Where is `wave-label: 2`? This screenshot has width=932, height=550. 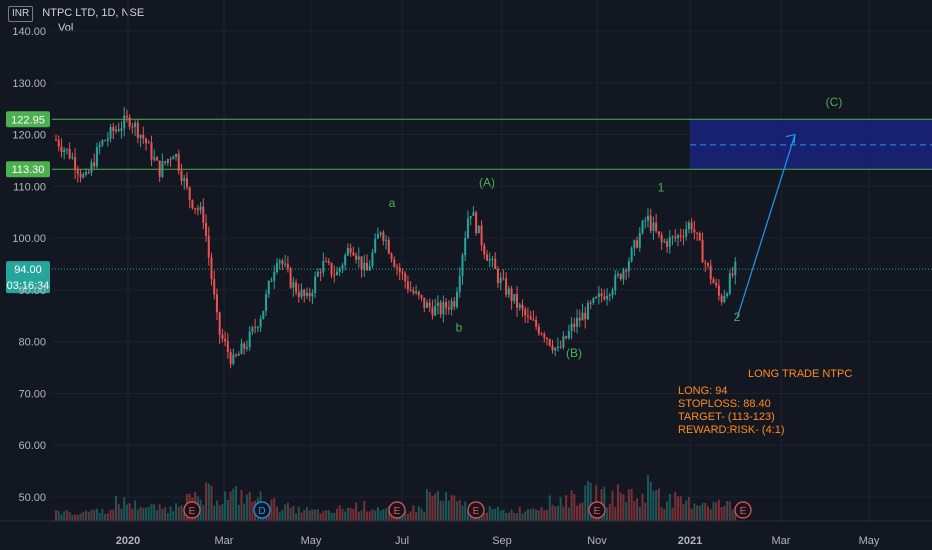
wave-label: 2 is located at coordinates (737, 317).